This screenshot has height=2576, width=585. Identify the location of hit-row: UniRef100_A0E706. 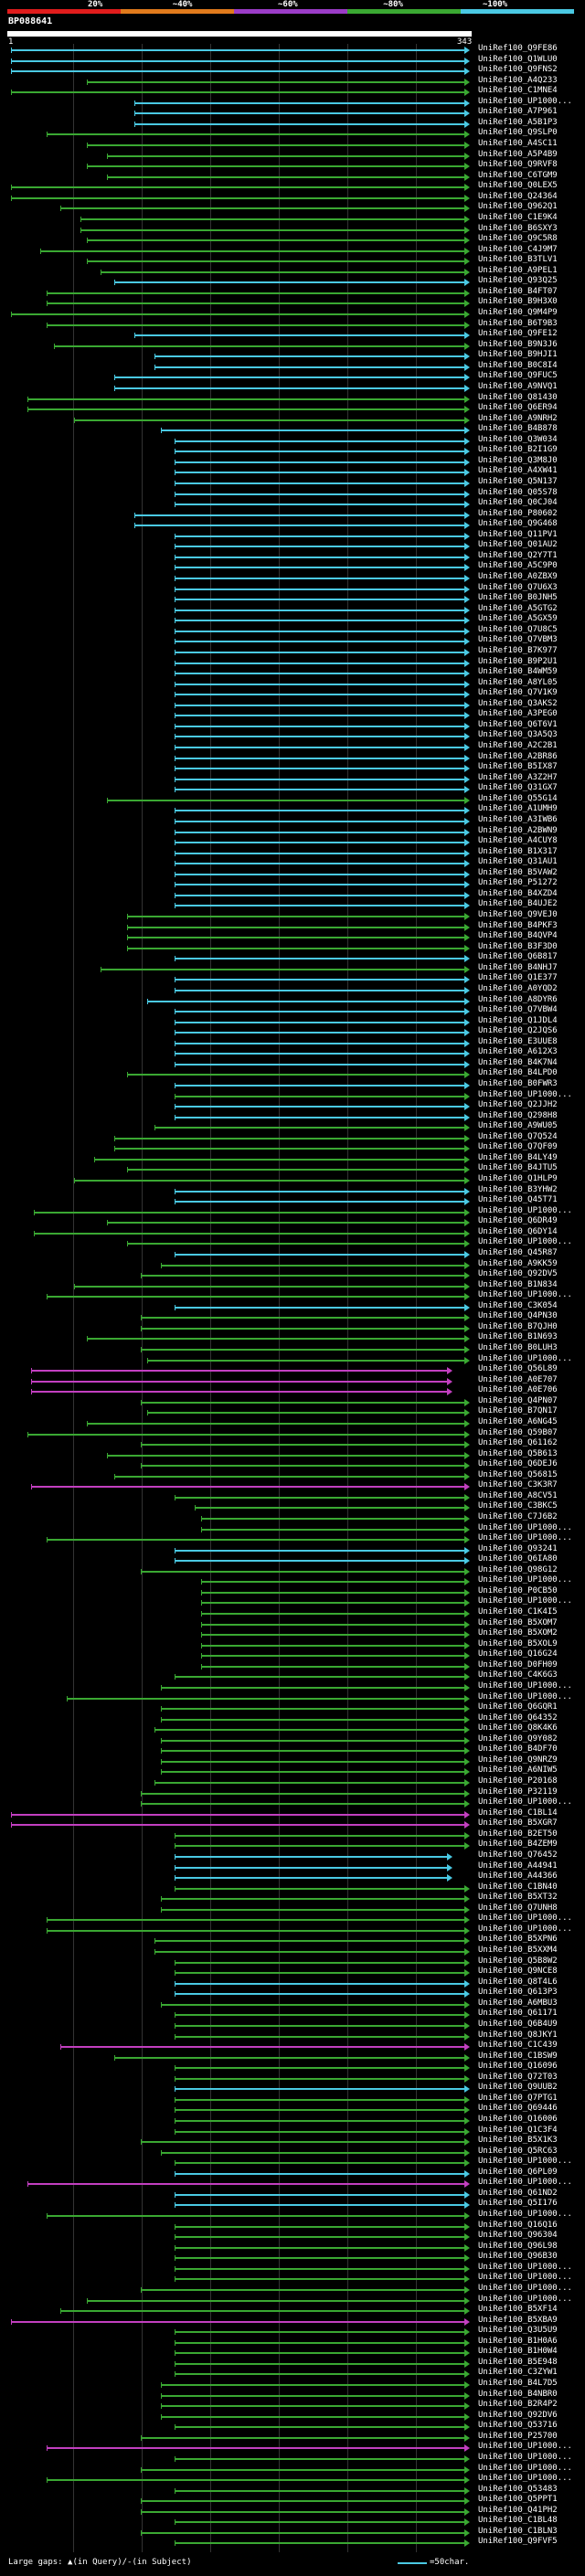
(293, 1390).